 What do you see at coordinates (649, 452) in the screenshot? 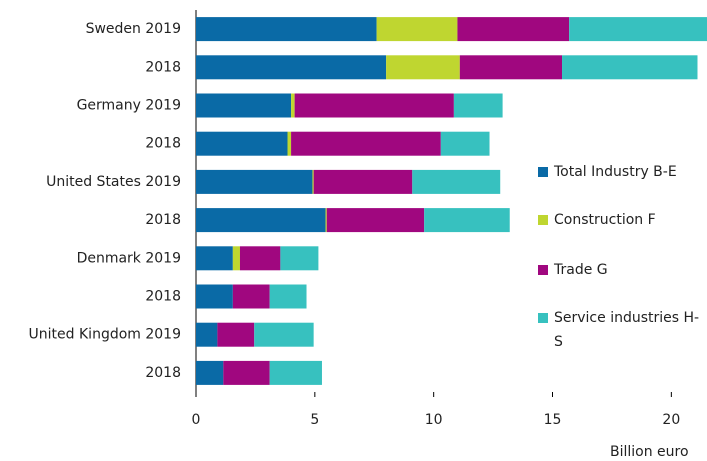
I see `x-axis-label: Billion euro` at bounding box center [649, 452].